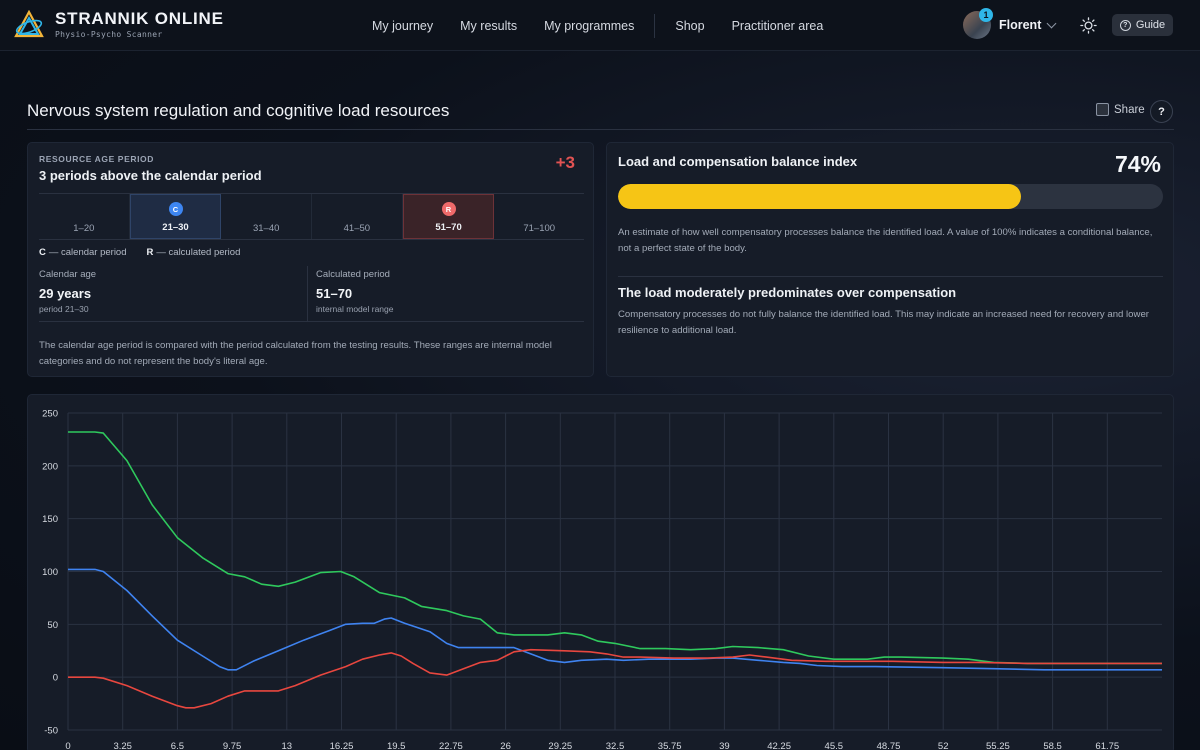 The height and width of the screenshot is (750, 1200). What do you see at coordinates (998, 745) in the screenshot?
I see `x-tick-label: 55.25` at bounding box center [998, 745].